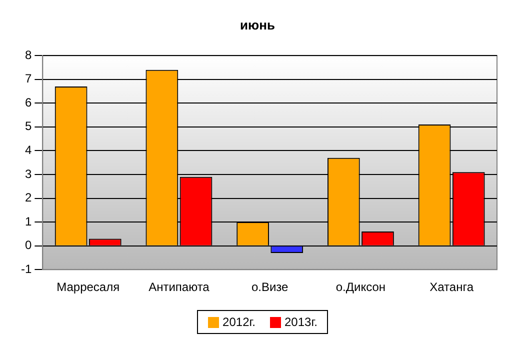 This screenshot has width=525, height=350. What do you see at coordinates (28, 55) in the screenshot?
I see `y-tick-label: 8` at bounding box center [28, 55].